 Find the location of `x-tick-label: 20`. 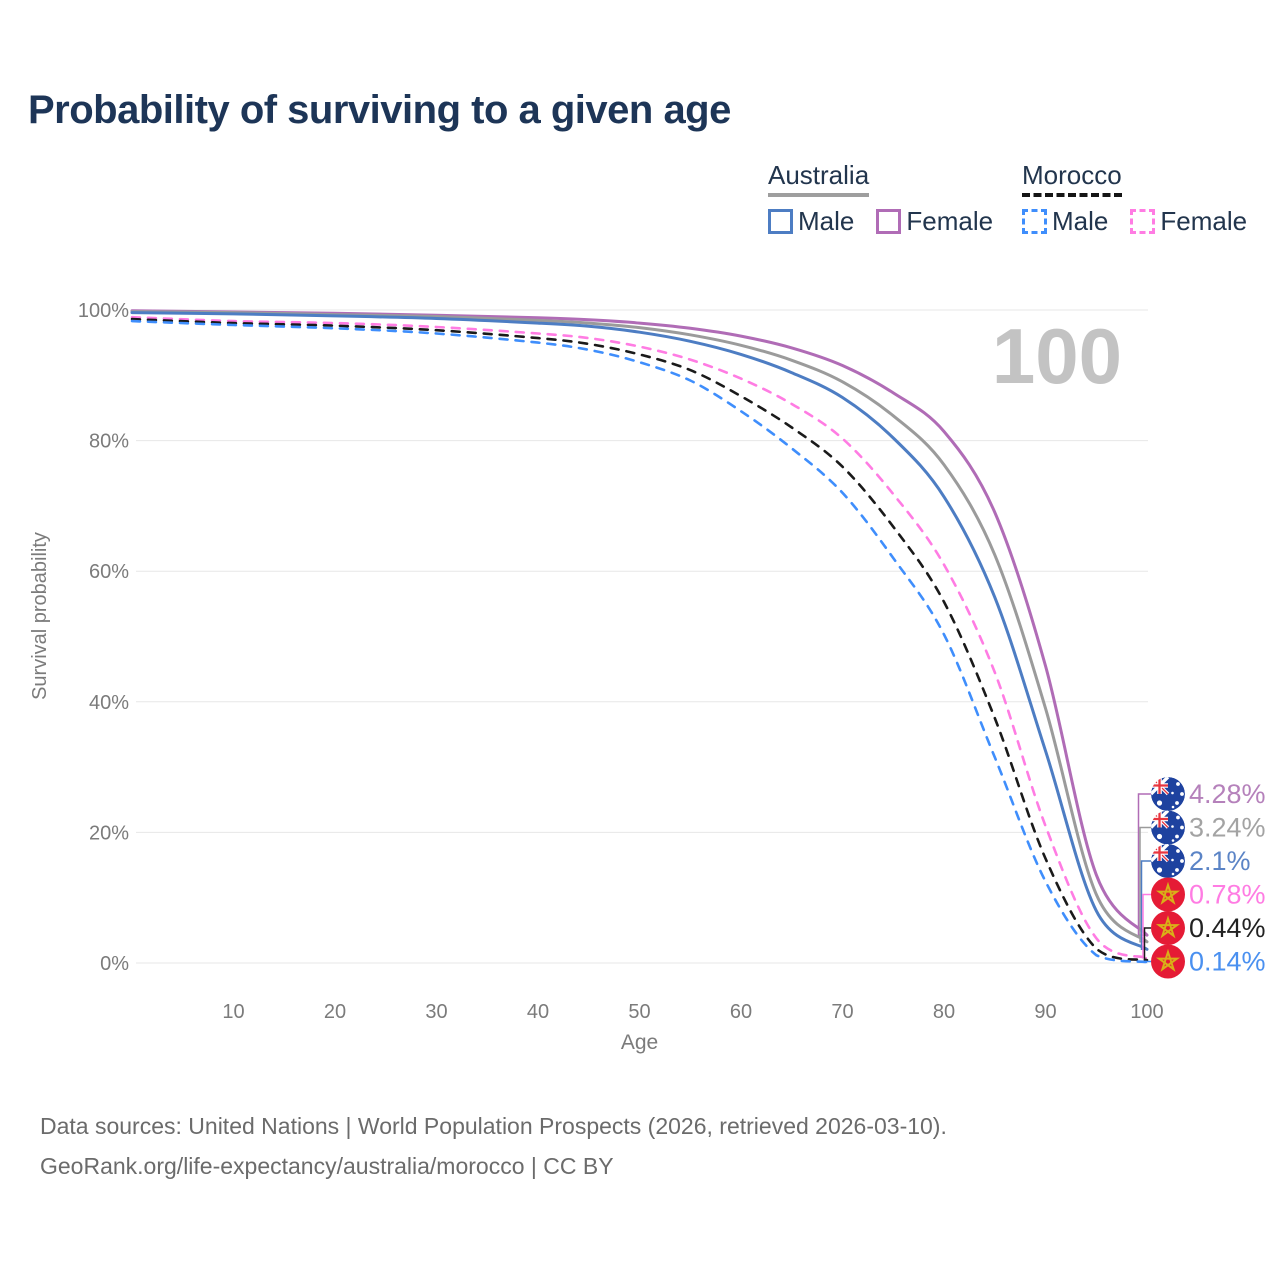

x-tick-label: 20 is located at coordinates (335, 1012).